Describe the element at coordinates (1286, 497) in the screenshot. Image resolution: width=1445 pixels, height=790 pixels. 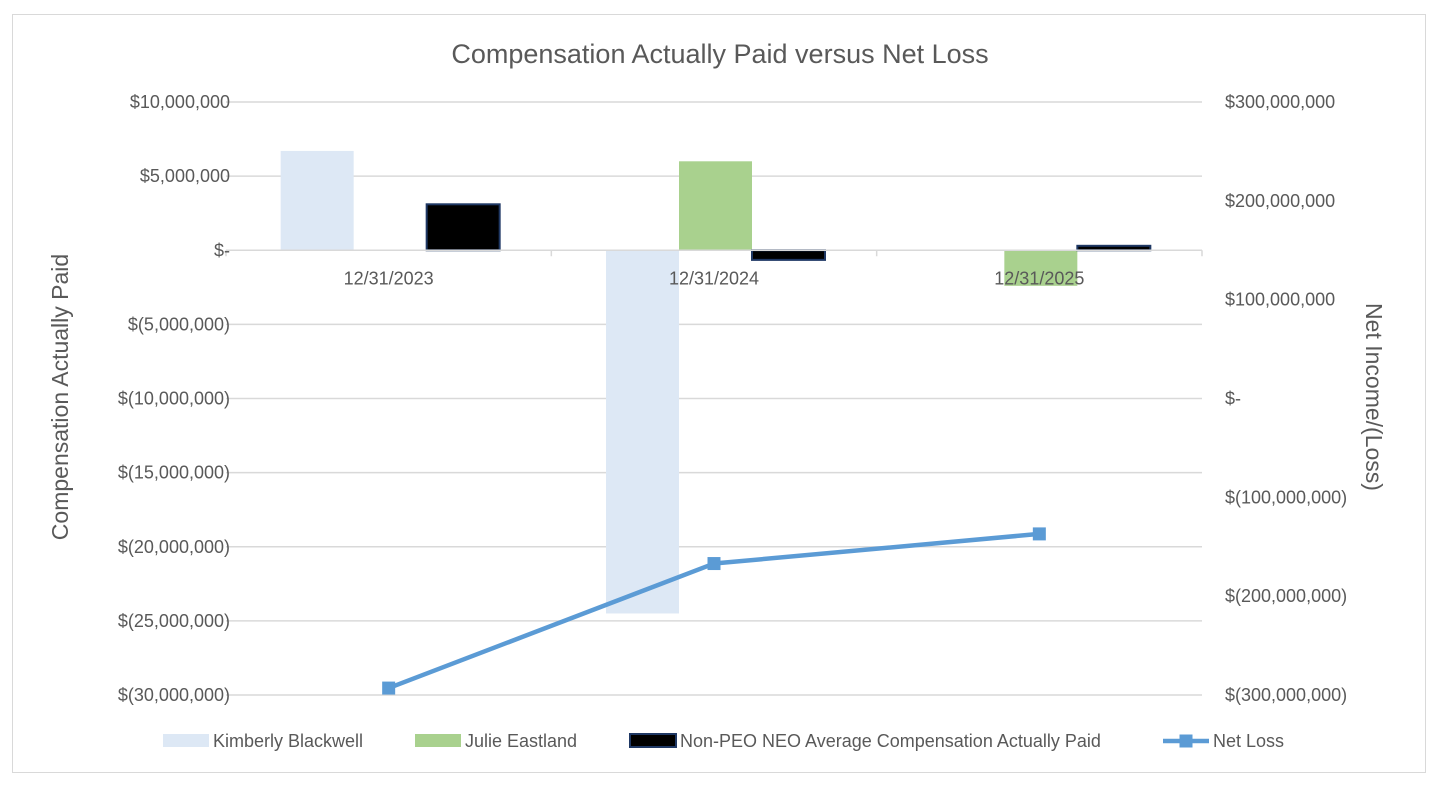
I see `y2-tick-label: $(100,000,000)` at that location.